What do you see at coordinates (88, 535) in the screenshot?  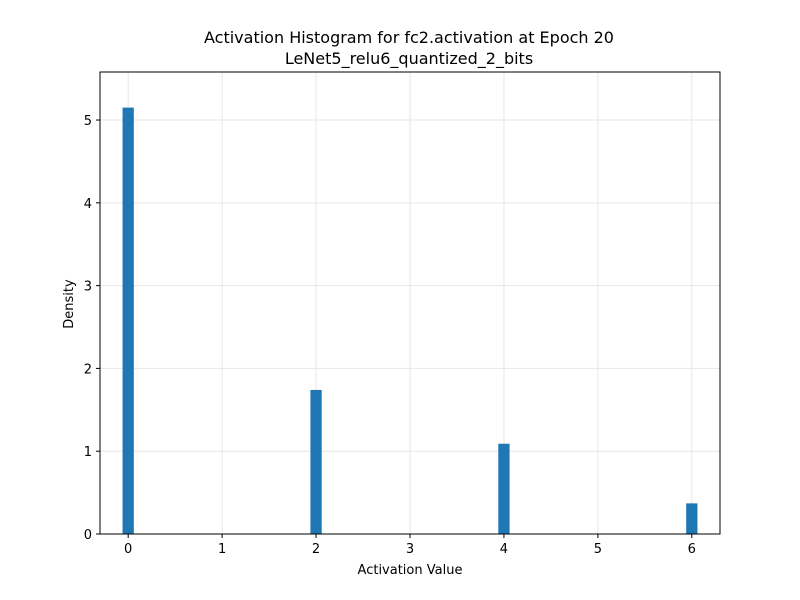 I see `y-tick-label: 0` at bounding box center [88, 535].